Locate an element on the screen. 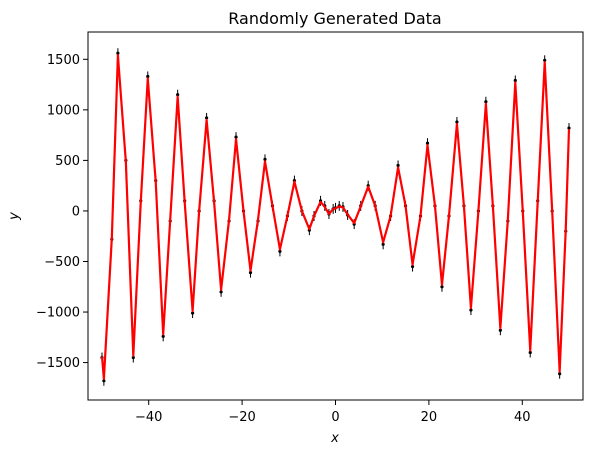  x-tick-label: 20 is located at coordinates (429, 417).